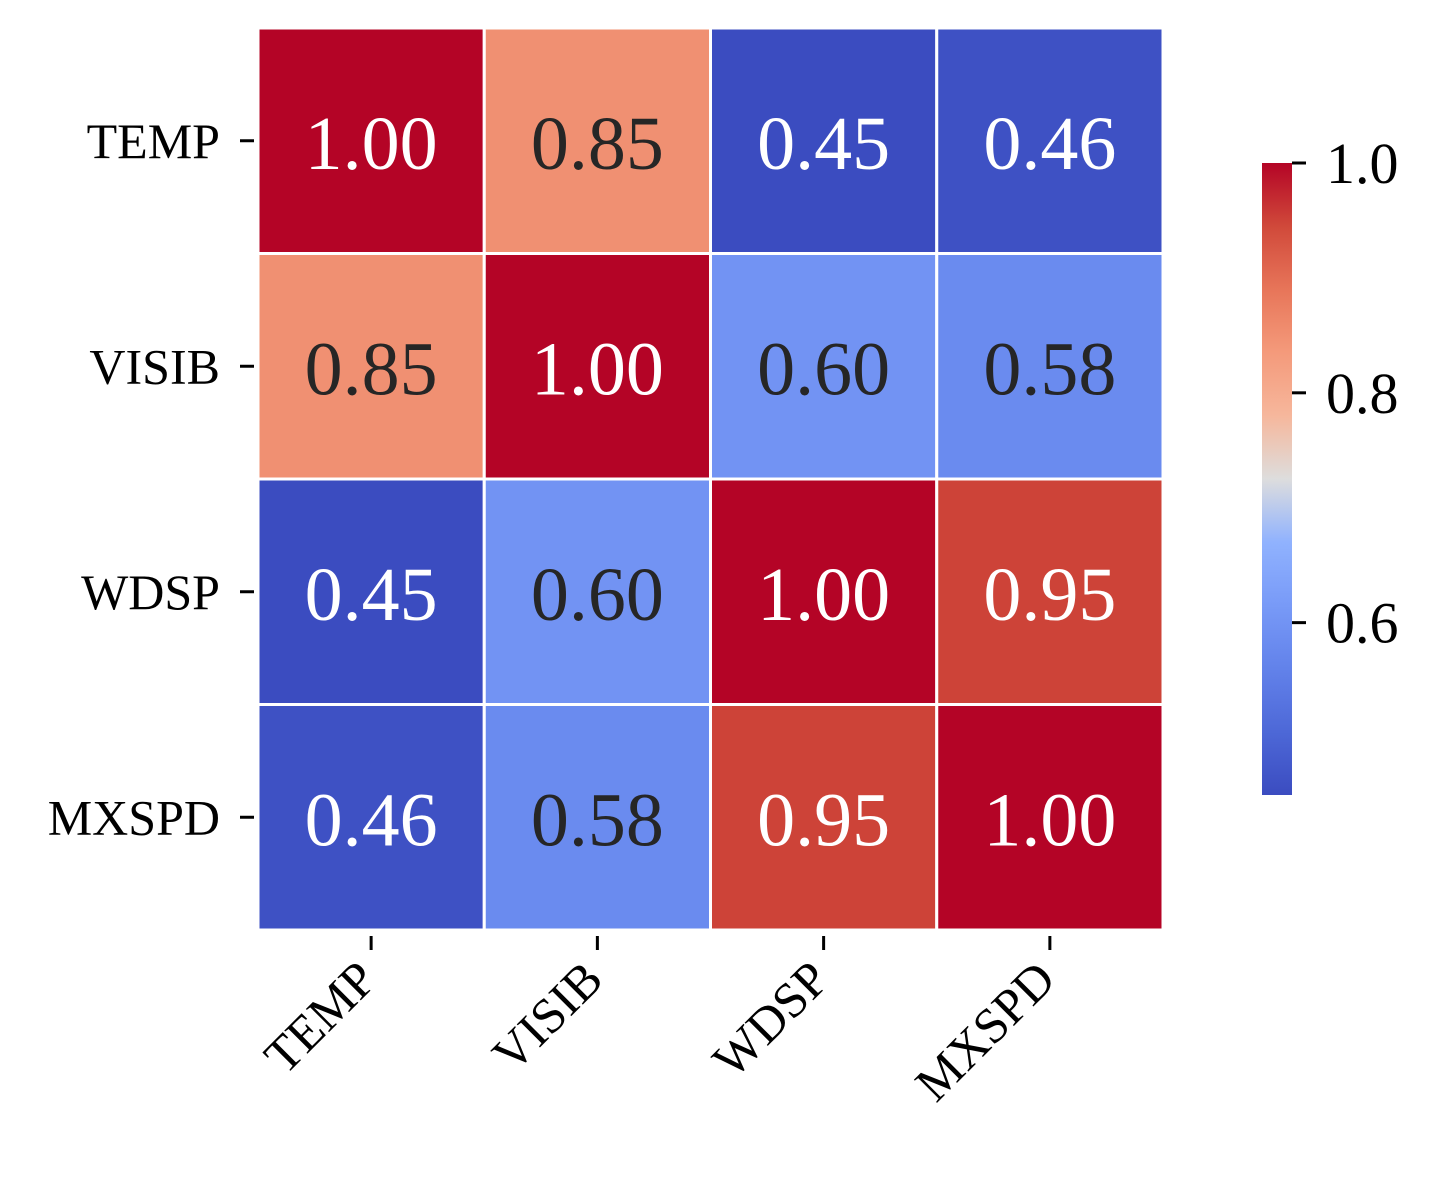 The image size is (1432, 1177). I want to click on heatmap-cell-mxspd-temp, so click(371, 817).